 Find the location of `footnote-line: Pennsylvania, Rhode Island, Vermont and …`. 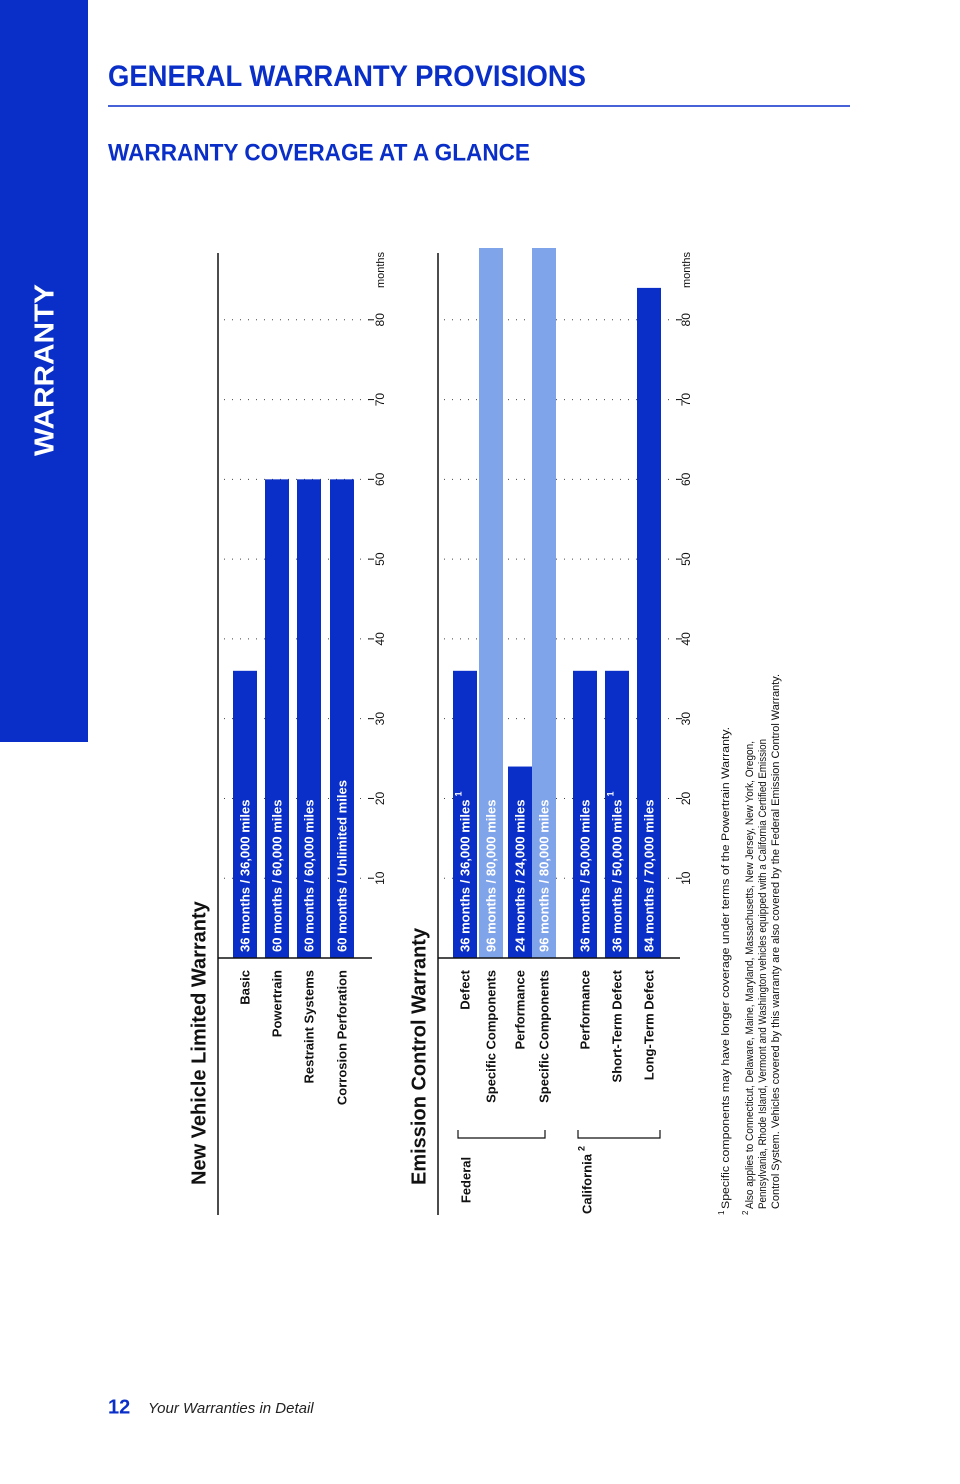

footnote-line: Pennsylvania, Rhode Island, Vermont and … is located at coordinates (763, 974).